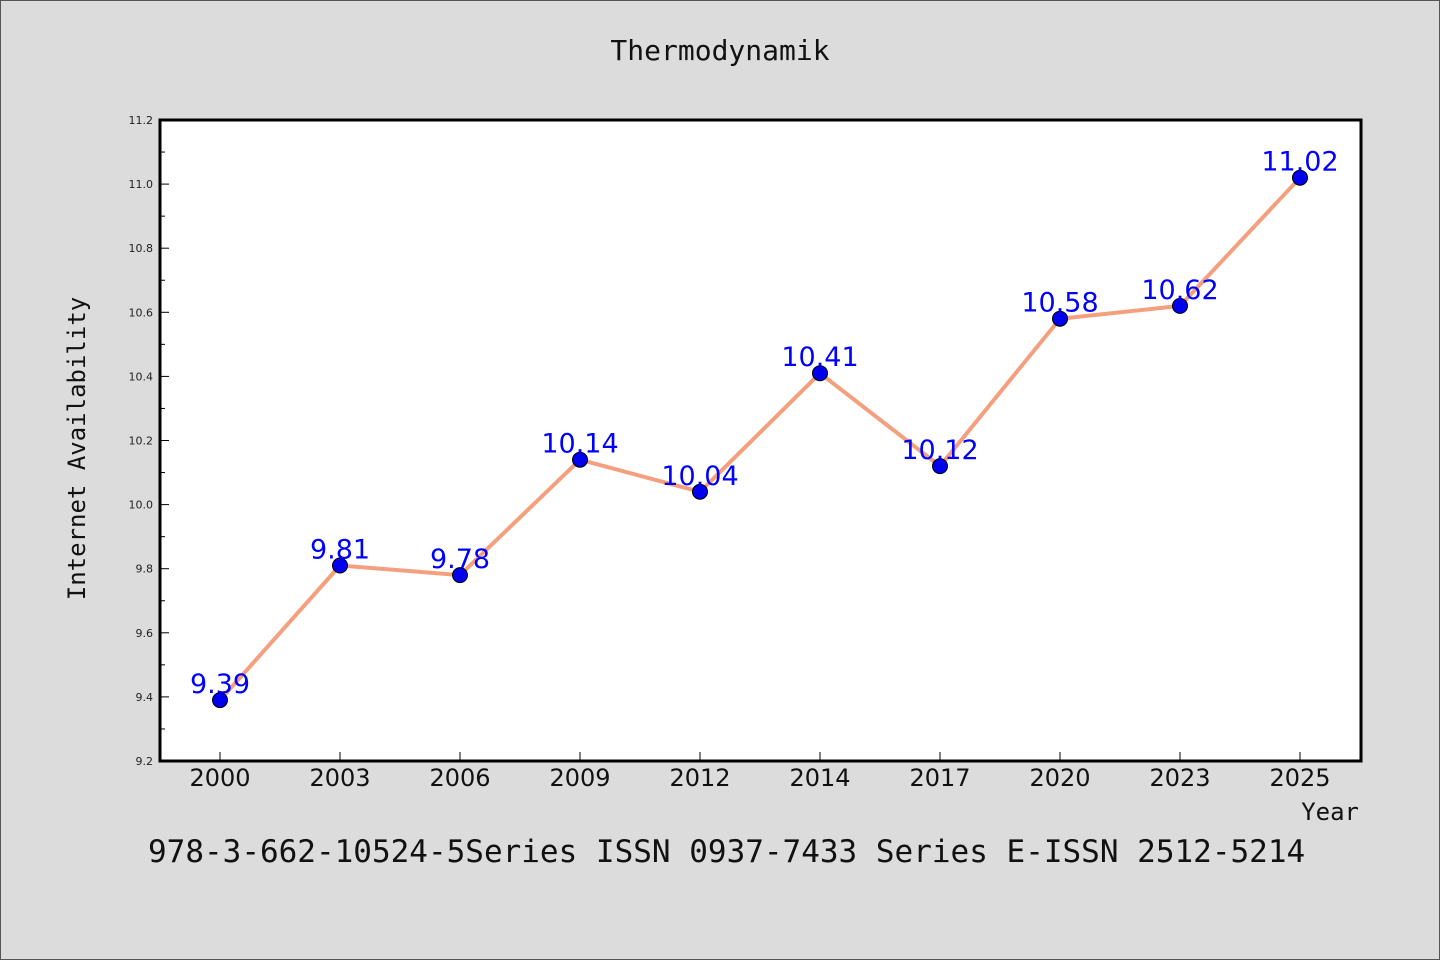 This screenshot has width=1440, height=960. What do you see at coordinates (459, 778) in the screenshot?
I see `x-tick-label: 2006` at bounding box center [459, 778].